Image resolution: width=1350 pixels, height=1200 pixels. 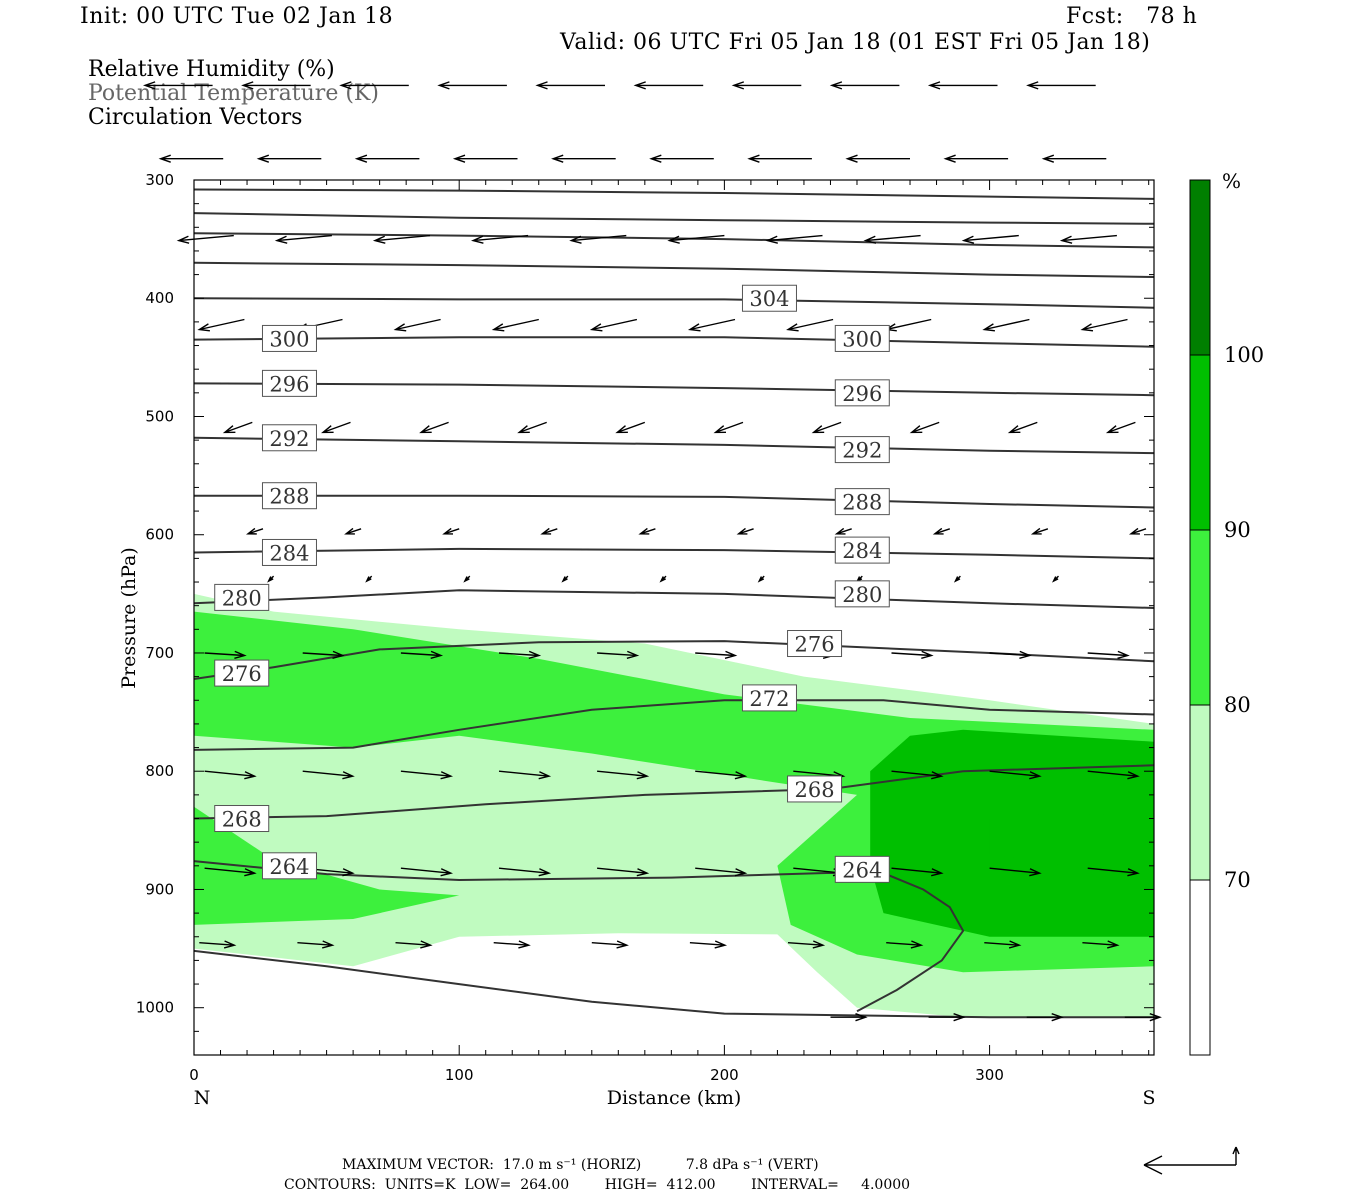 I want to click on y-tick-label-700: 700, so click(x=159, y=653).